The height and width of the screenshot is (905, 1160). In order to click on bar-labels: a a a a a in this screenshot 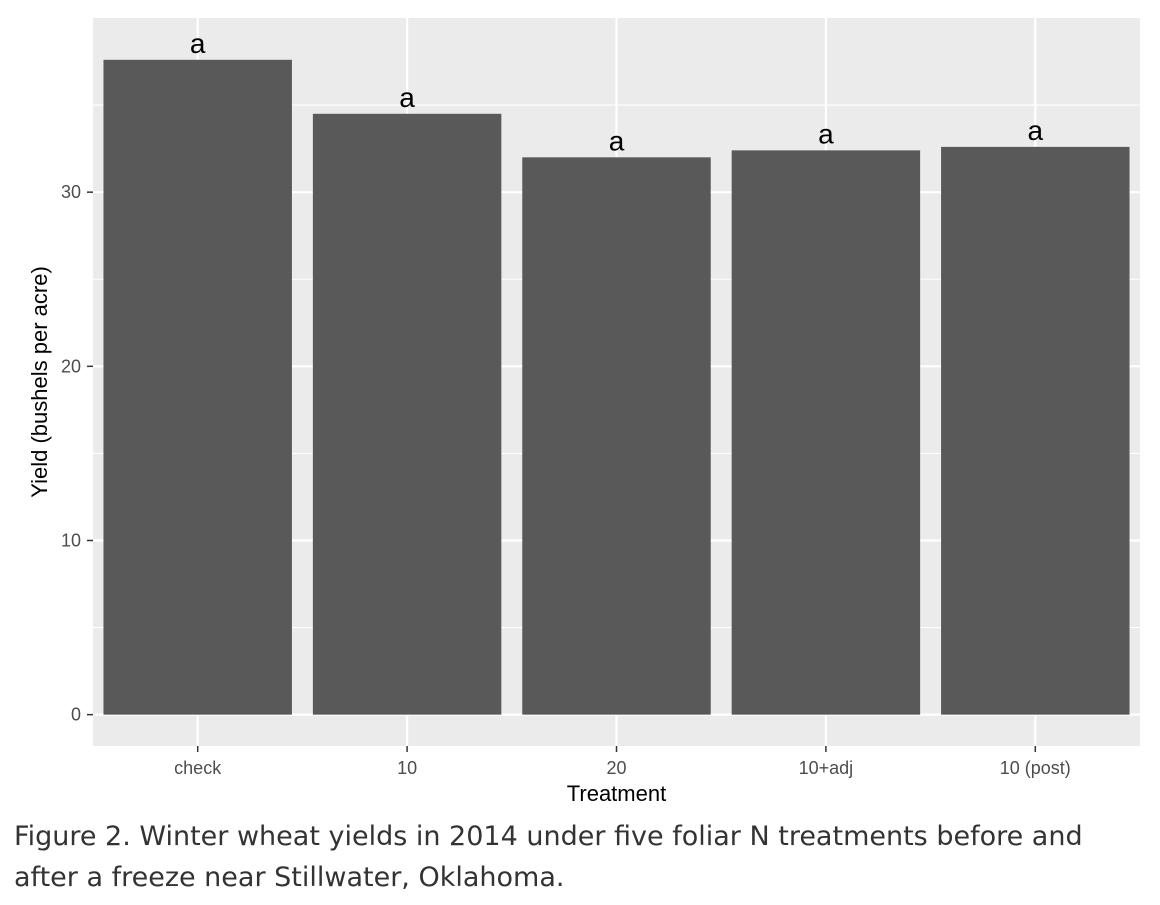, I will do `click(617, 92)`.